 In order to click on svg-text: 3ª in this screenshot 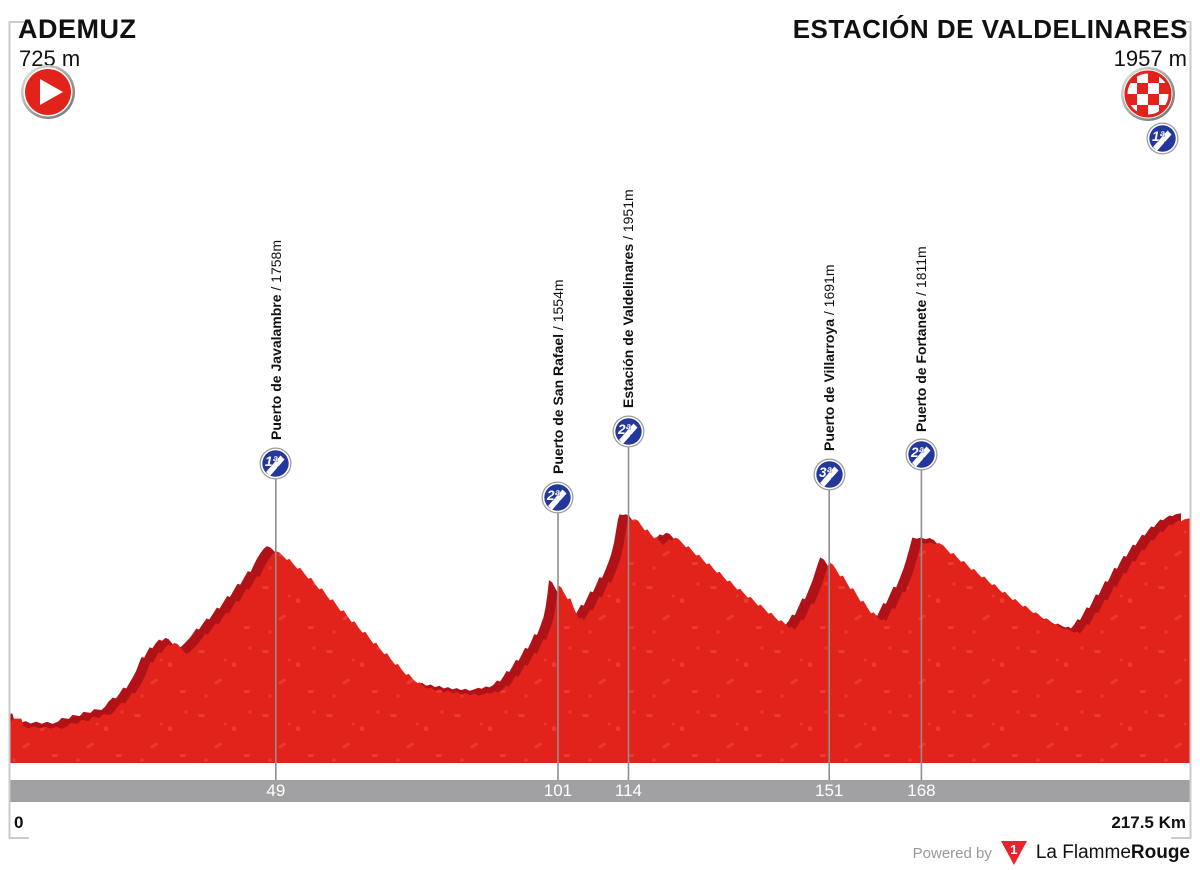, I will do `click(826, 472)`.